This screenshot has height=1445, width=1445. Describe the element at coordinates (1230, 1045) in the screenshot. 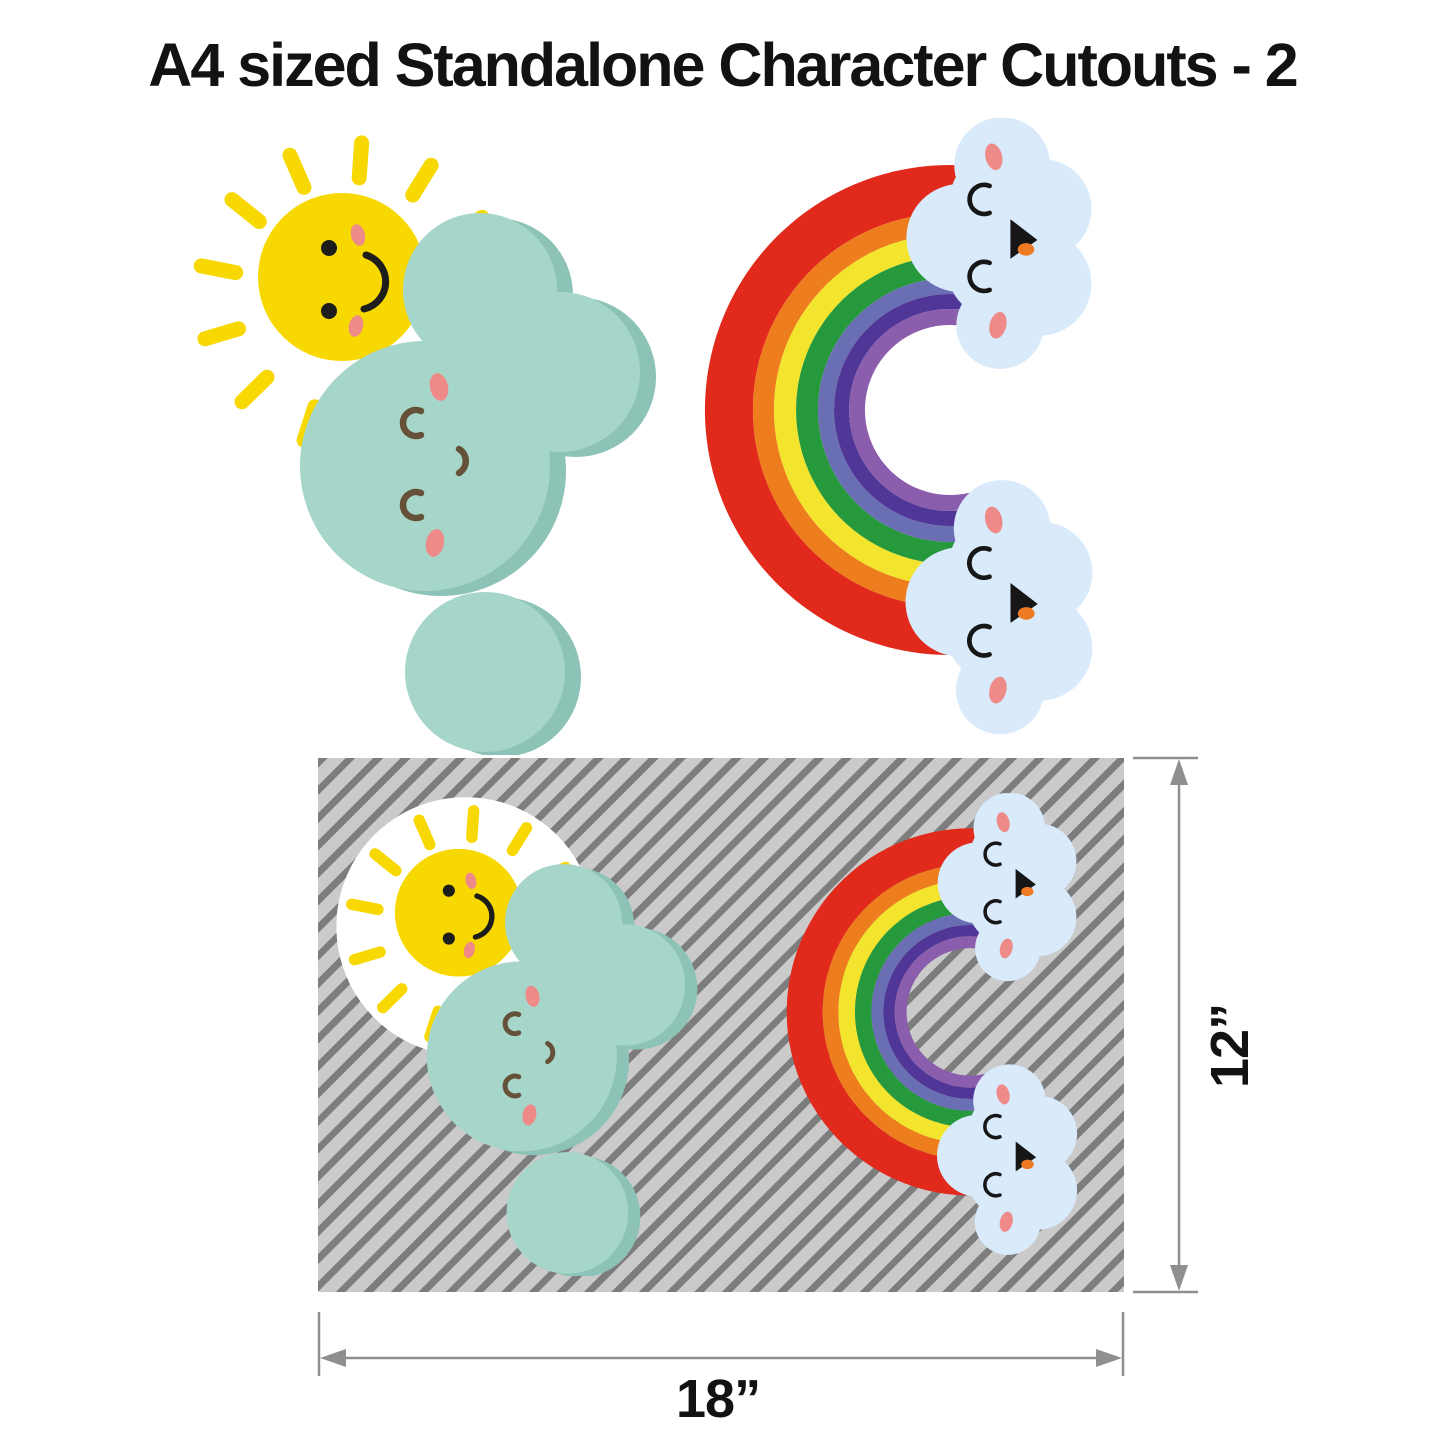

I see `height-dimension-label: 12”` at that location.